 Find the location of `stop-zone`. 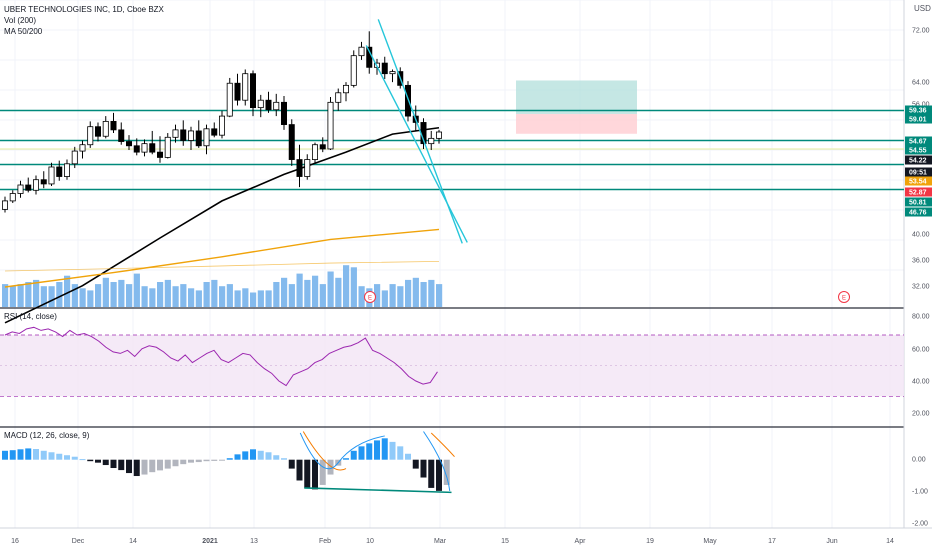

stop-zone is located at coordinates (576, 123).